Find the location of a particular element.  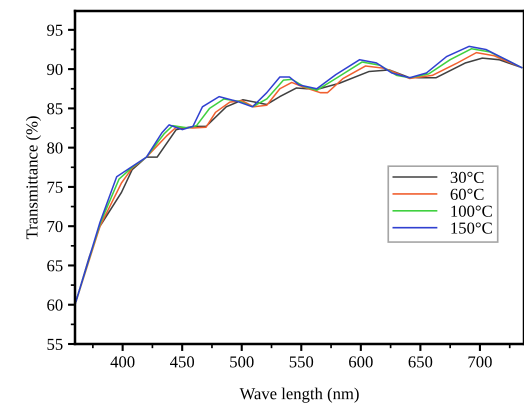

x-tick-label: 550 is located at coordinates (302, 362).